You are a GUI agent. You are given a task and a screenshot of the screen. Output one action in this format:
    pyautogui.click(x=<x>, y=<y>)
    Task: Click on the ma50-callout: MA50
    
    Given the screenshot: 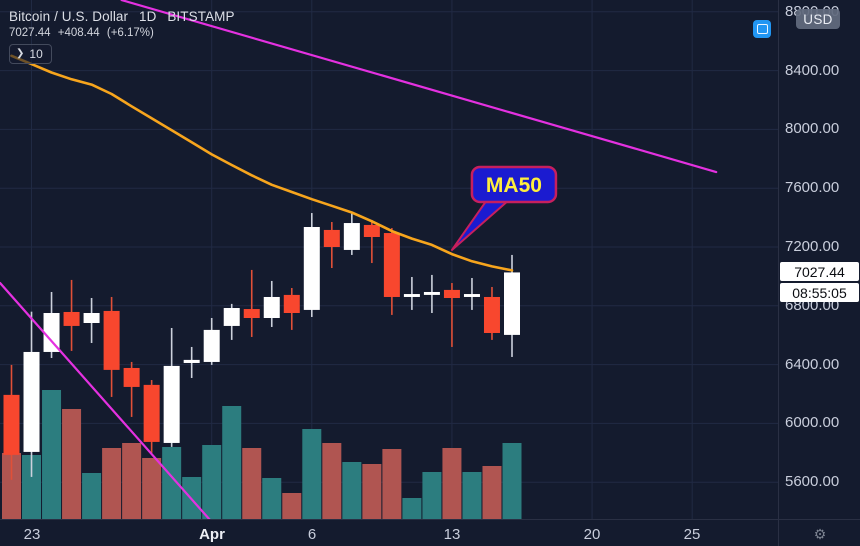 What is the action you would take?
    pyautogui.click(x=504, y=208)
    